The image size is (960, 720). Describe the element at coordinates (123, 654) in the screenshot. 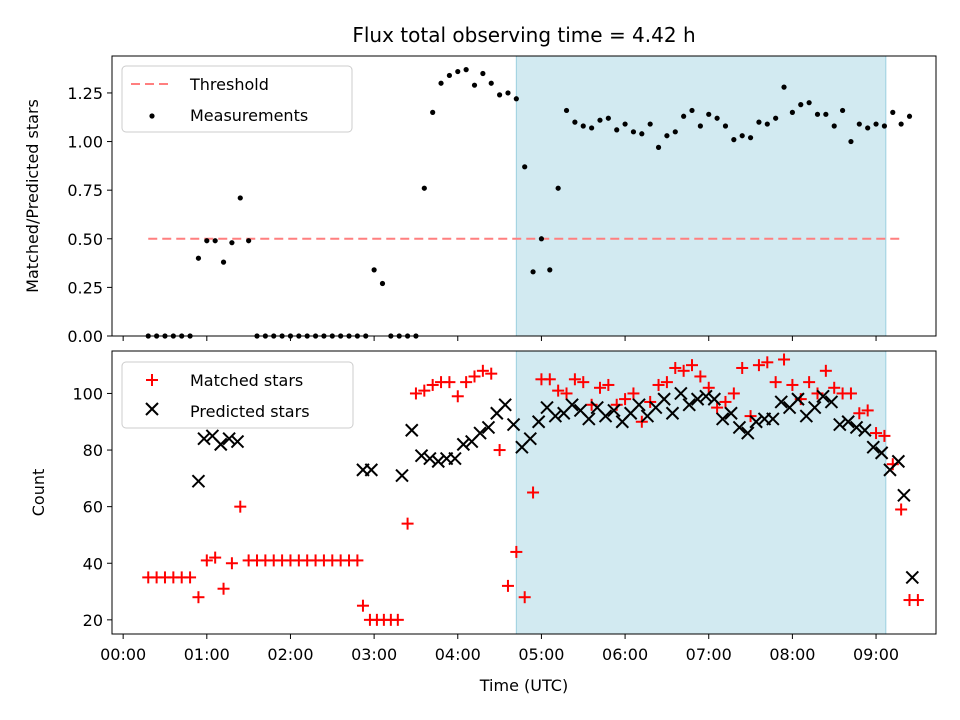

I see `x-tick-label: 00:00` at that location.